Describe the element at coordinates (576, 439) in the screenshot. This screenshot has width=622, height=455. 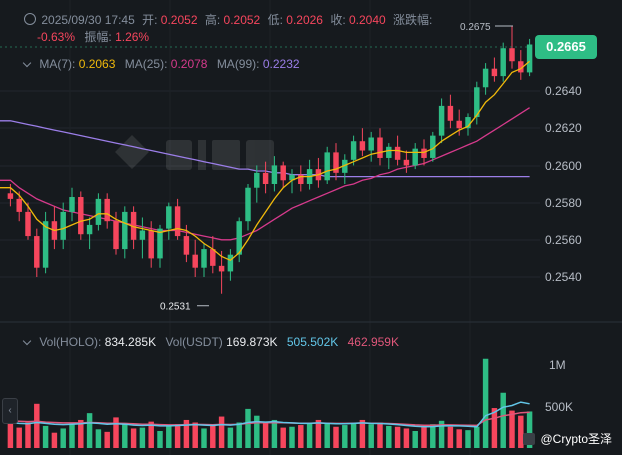
I see `watermark-text: @Crypto圣泽` at that location.